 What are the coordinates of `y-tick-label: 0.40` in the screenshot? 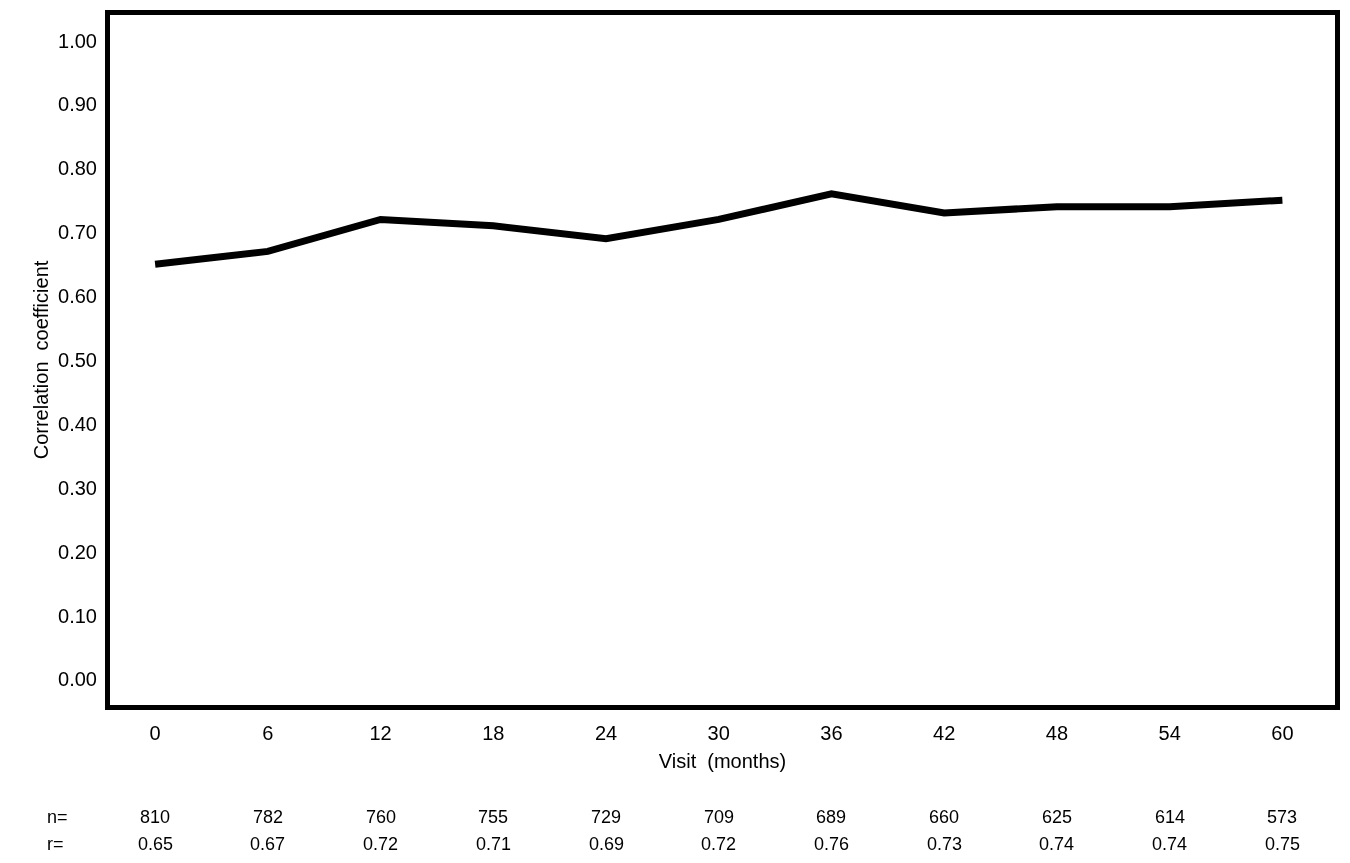 It's located at (77, 423).